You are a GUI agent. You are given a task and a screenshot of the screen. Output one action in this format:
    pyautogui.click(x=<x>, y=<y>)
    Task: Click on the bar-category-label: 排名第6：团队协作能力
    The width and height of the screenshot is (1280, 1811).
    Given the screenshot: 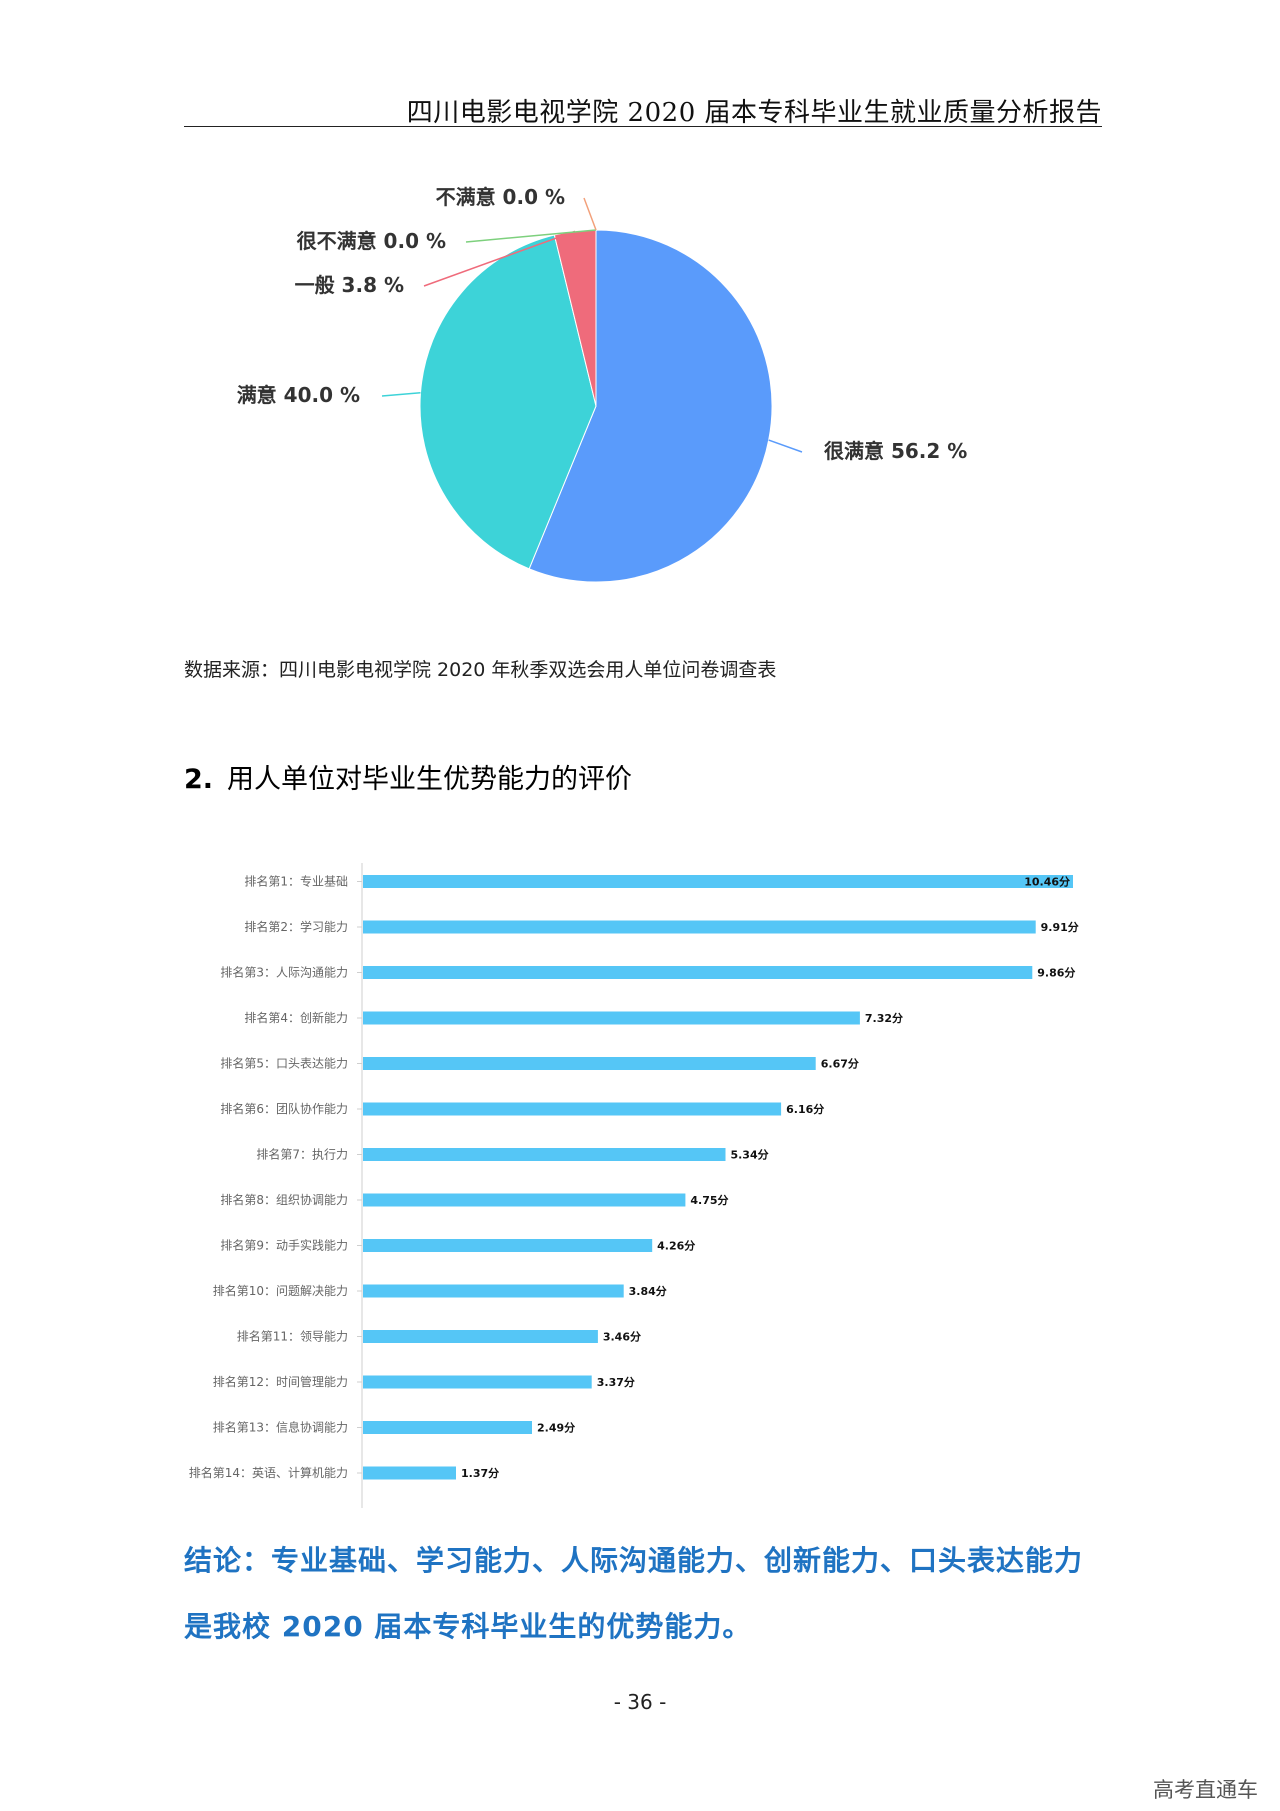 What is the action you would take?
    pyautogui.click(x=284, y=1108)
    